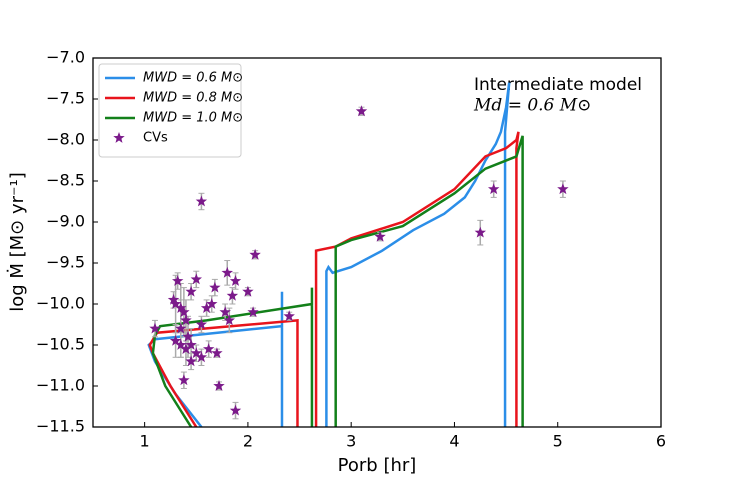  I want to click on y-tick-label: −9.5, so click(65, 262).